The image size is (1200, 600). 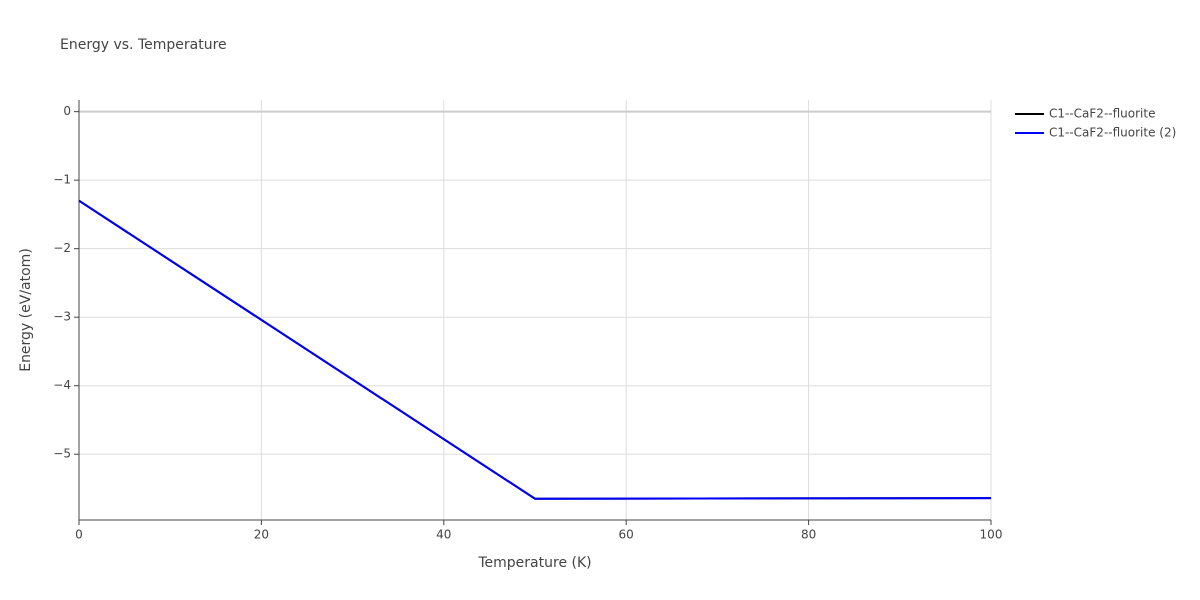 I want to click on y-tick-label: −5, so click(x=62, y=454).